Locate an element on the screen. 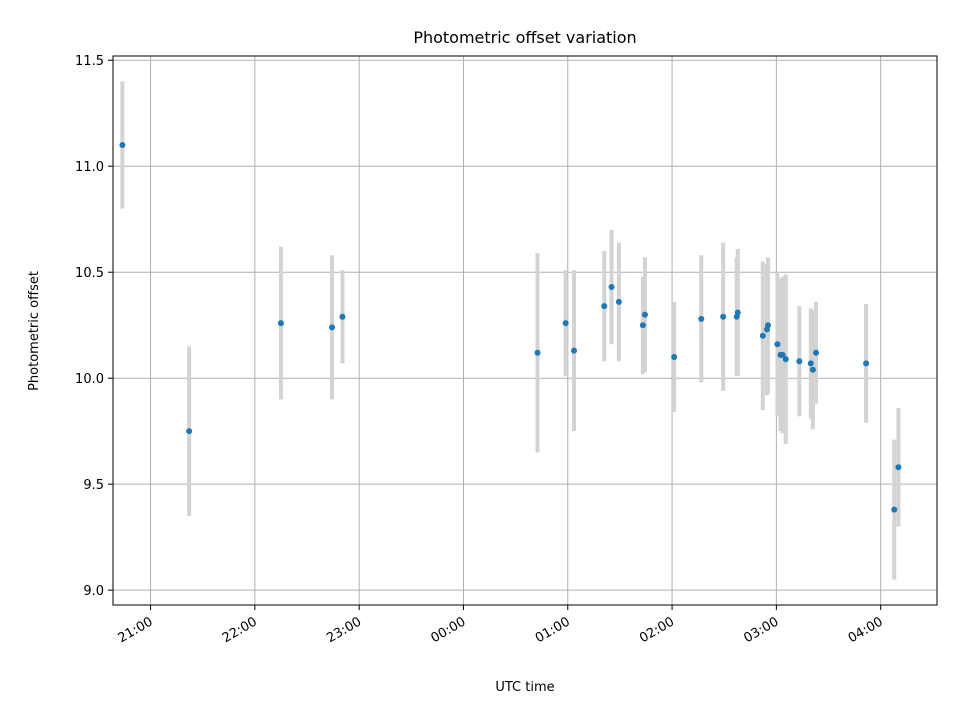 This screenshot has height=720, width=960. x-axis-label: UTC time is located at coordinates (524, 687).